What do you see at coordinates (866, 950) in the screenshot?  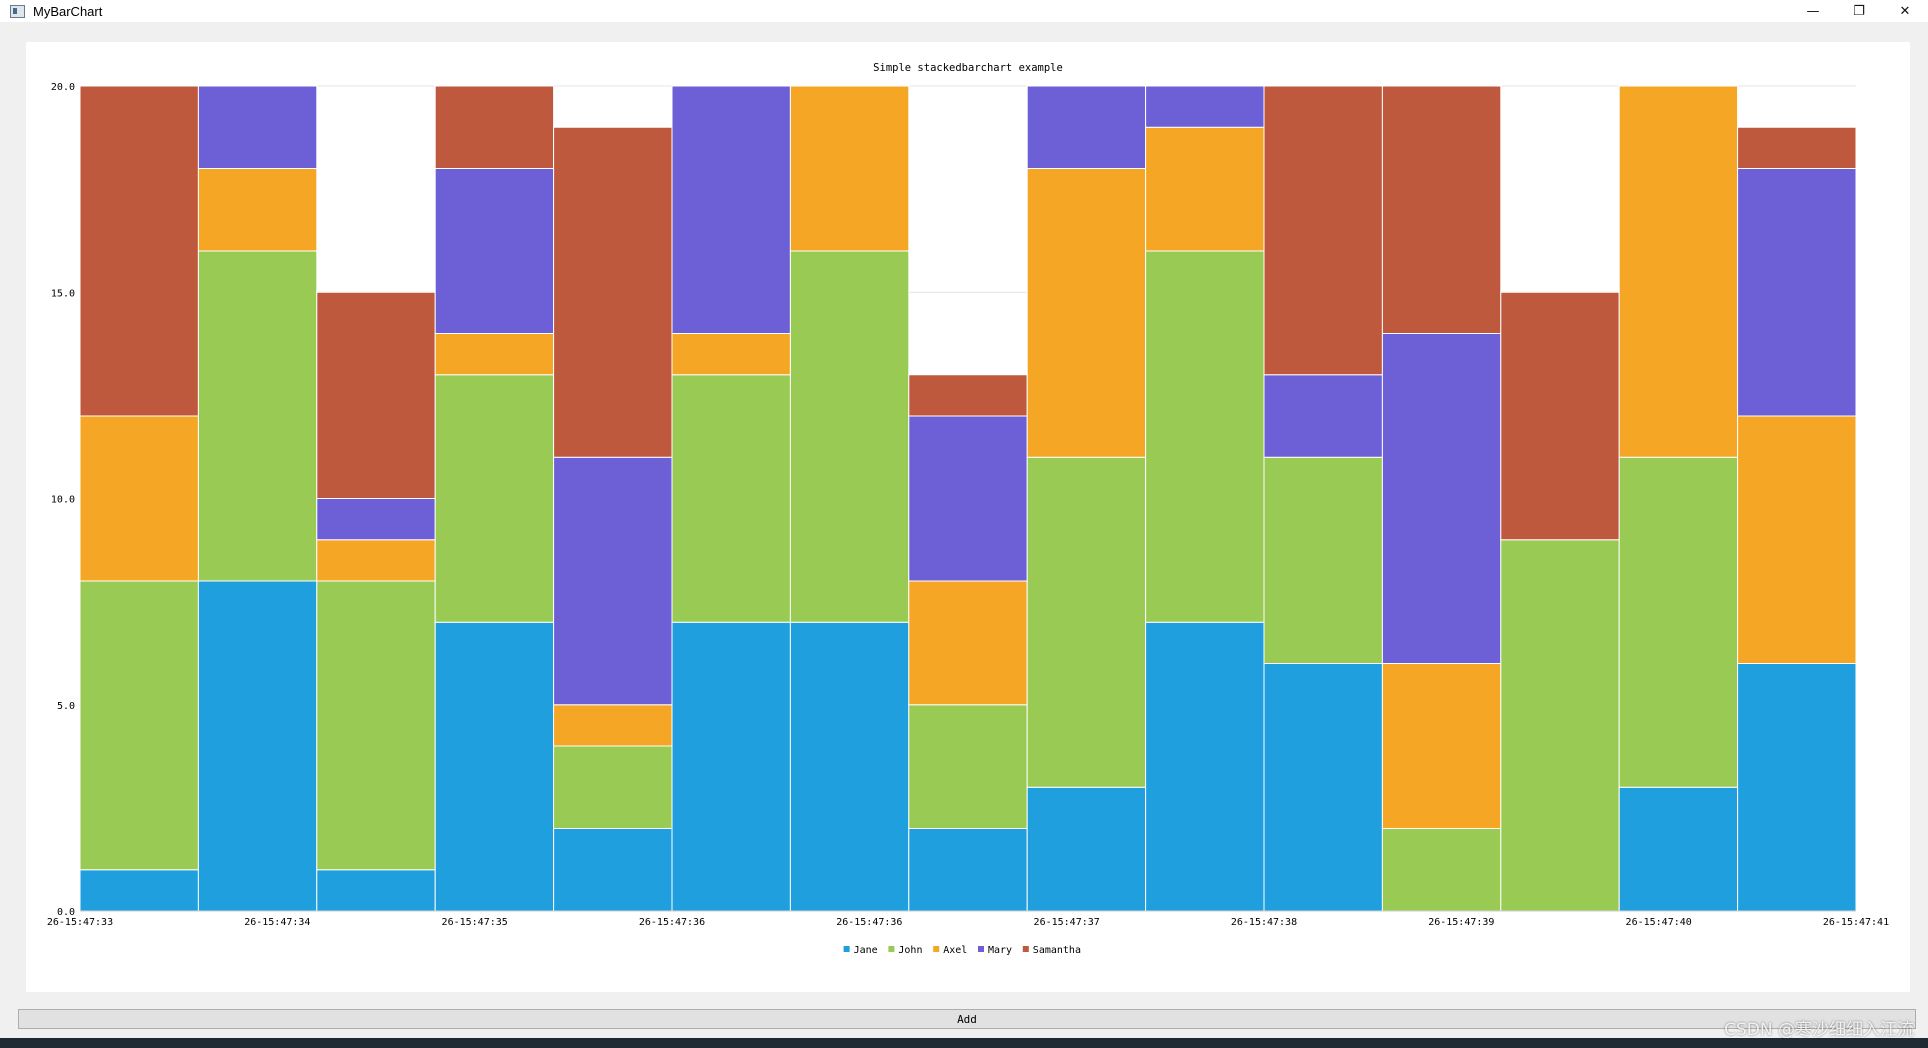 I see `legend-label-jane: Jane` at bounding box center [866, 950].